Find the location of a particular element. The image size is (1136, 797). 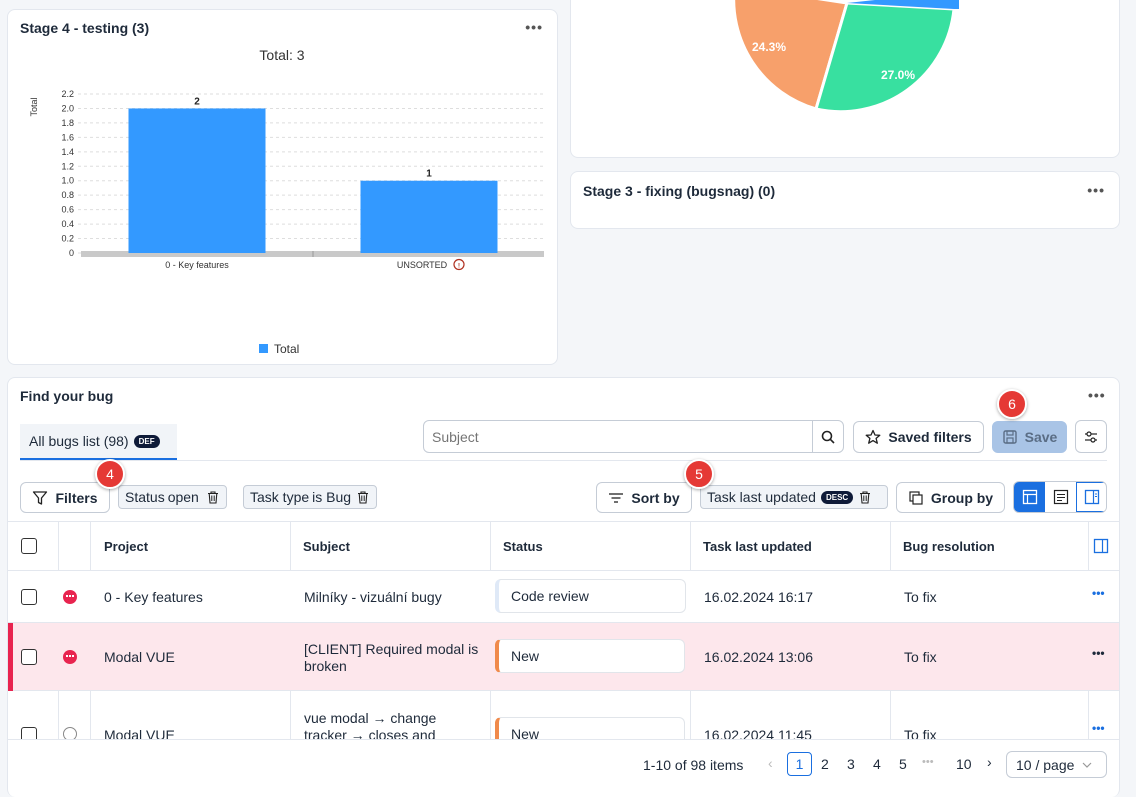

bar-unsorted is located at coordinates (429, 216).